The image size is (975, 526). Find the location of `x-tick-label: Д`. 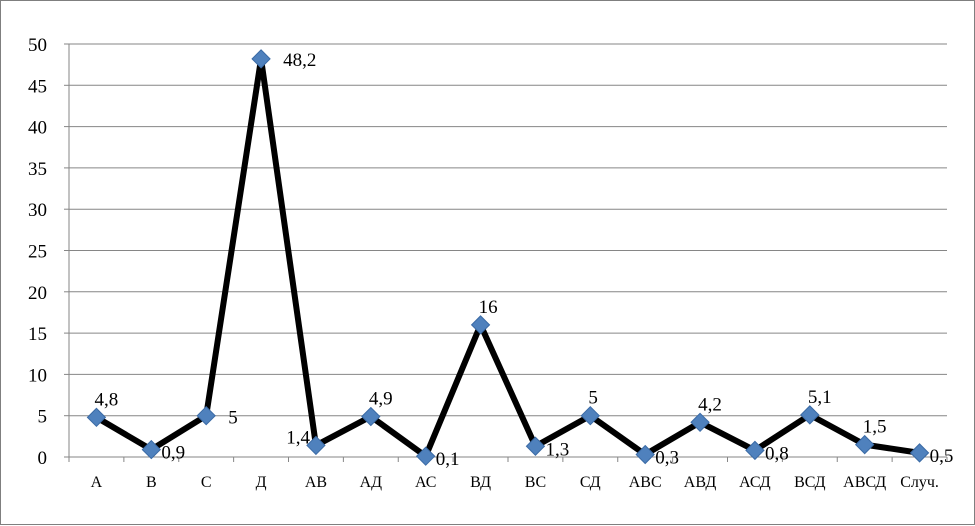

x-tick-label: Д is located at coordinates (261, 482).